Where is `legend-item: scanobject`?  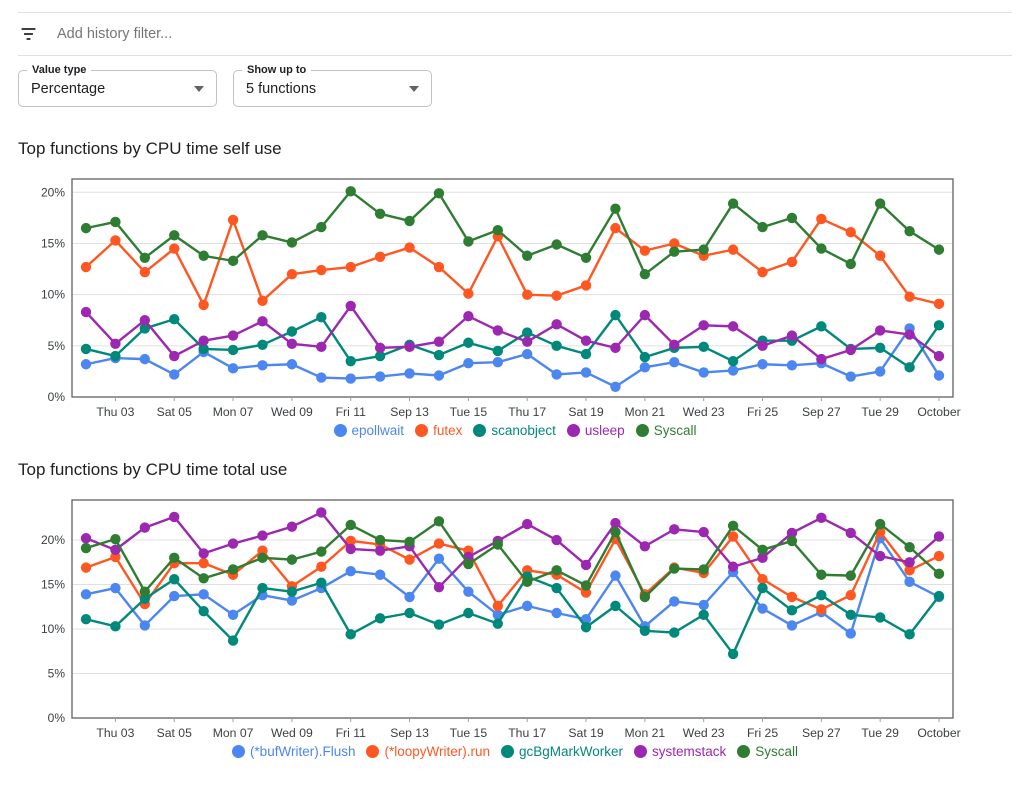
legend-item: scanobject is located at coordinates (514, 430).